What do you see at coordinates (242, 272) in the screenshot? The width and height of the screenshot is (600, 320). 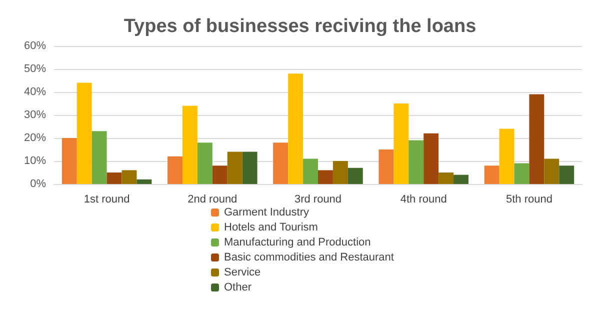 I see `legend-label: Service` at bounding box center [242, 272].